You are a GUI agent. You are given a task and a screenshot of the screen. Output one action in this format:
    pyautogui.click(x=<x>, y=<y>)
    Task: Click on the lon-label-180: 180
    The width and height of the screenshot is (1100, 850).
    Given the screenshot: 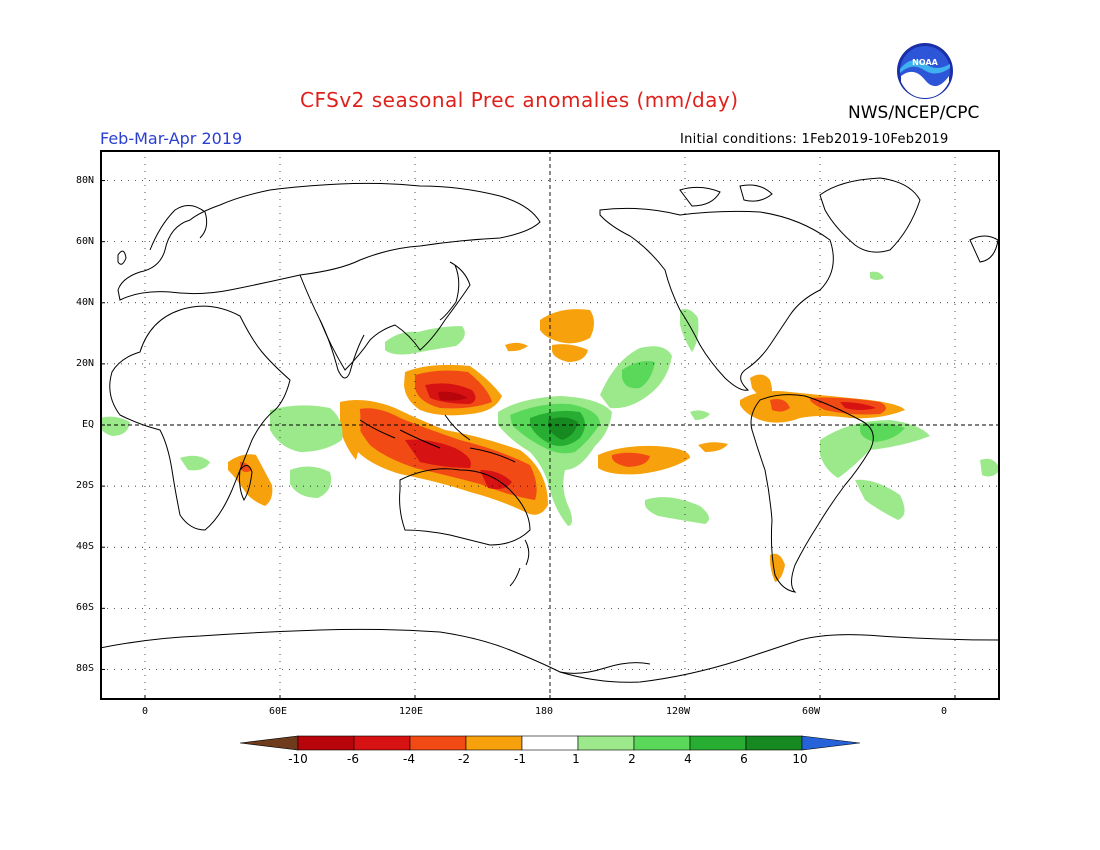 What is the action you would take?
    pyautogui.click(x=544, y=711)
    